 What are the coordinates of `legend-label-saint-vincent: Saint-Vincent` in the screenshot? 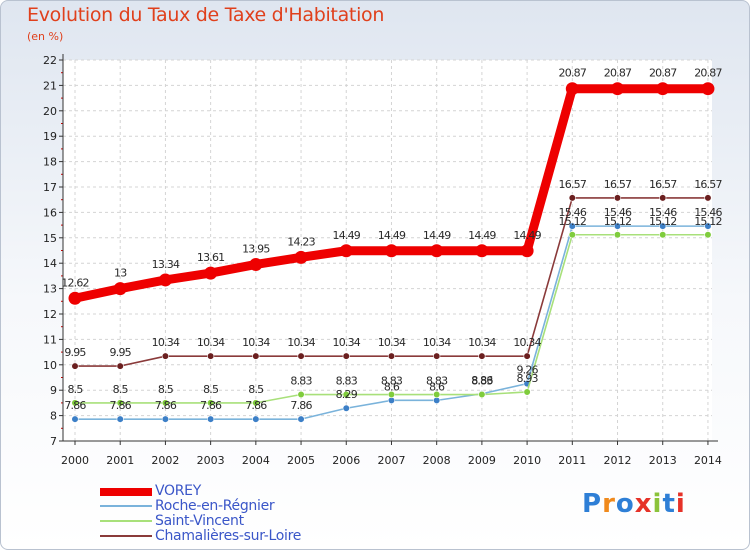 It's located at (199, 521).